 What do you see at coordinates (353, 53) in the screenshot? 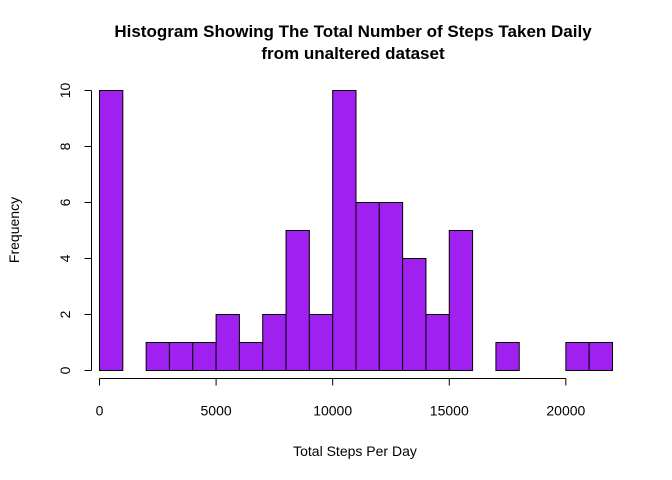
I see `chart-title-line-2: from unaltered dataset` at bounding box center [353, 53].